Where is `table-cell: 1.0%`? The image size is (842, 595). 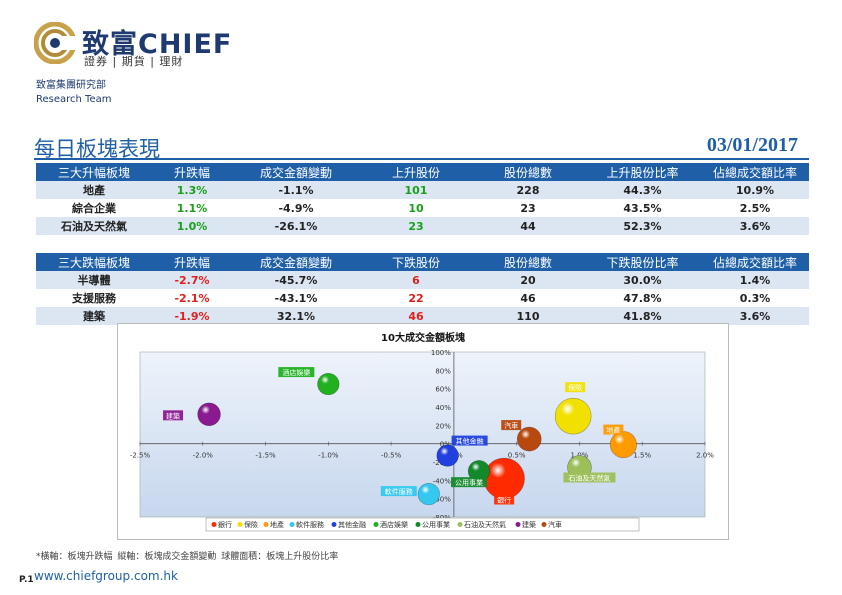
table-cell: 1.0% is located at coordinates (192, 226).